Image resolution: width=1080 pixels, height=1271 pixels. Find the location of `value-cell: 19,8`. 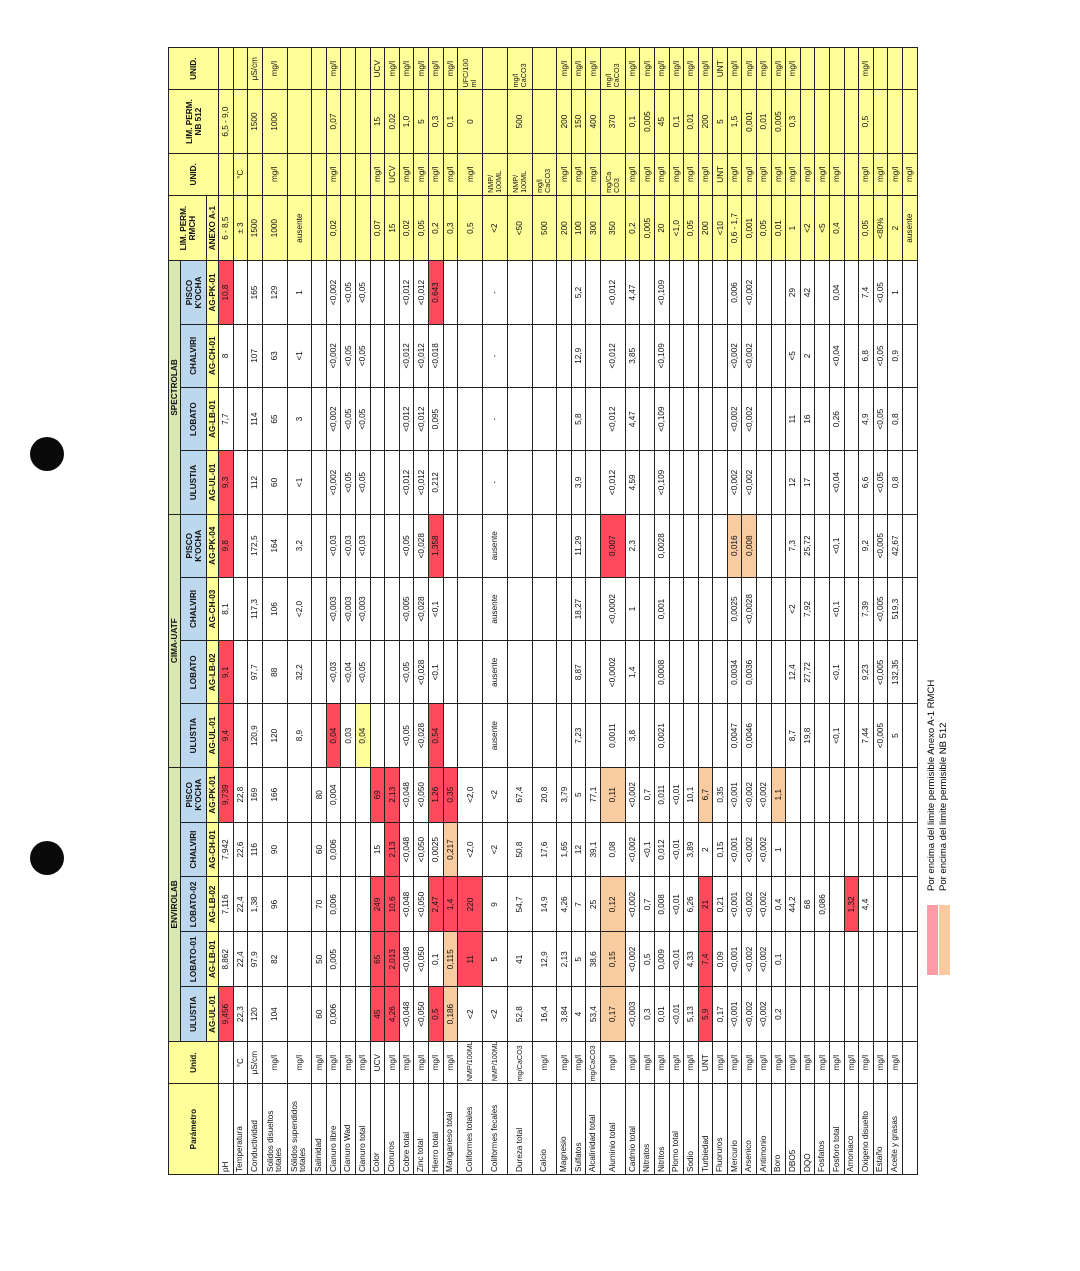

value-cell: 19,8 is located at coordinates (807, 735).